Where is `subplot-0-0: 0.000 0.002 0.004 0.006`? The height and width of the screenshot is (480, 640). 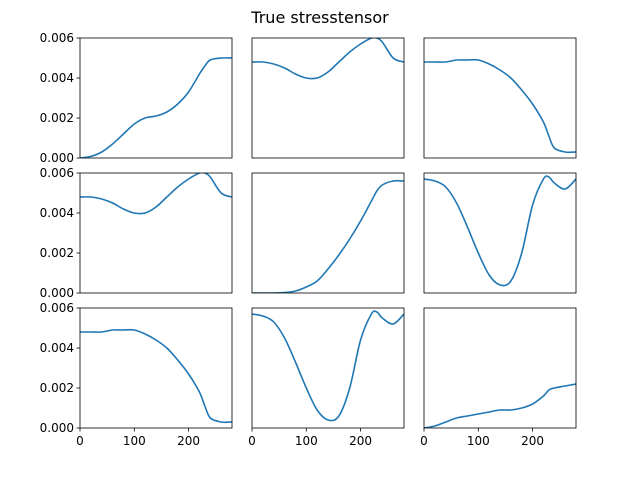
subplot-0-0: 0.000 0.002 0.004 0.006 is located at coordinates (136, 98).